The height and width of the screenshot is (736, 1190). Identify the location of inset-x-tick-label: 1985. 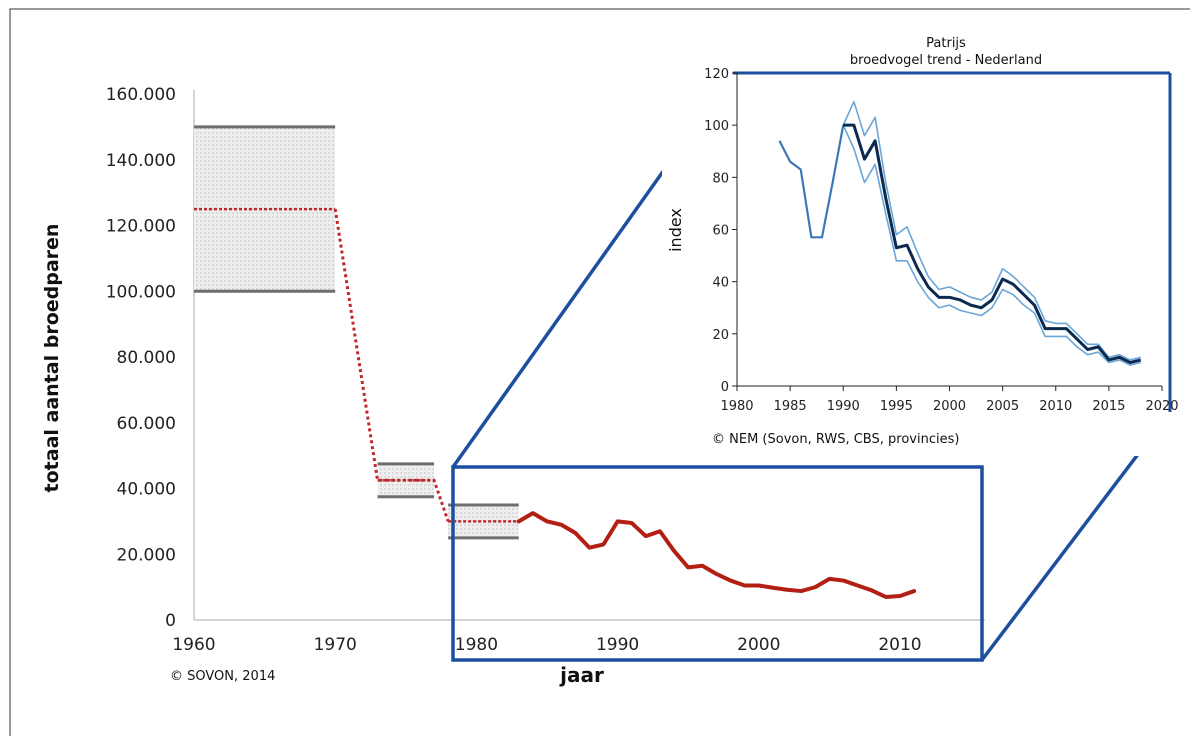
(790, 406).